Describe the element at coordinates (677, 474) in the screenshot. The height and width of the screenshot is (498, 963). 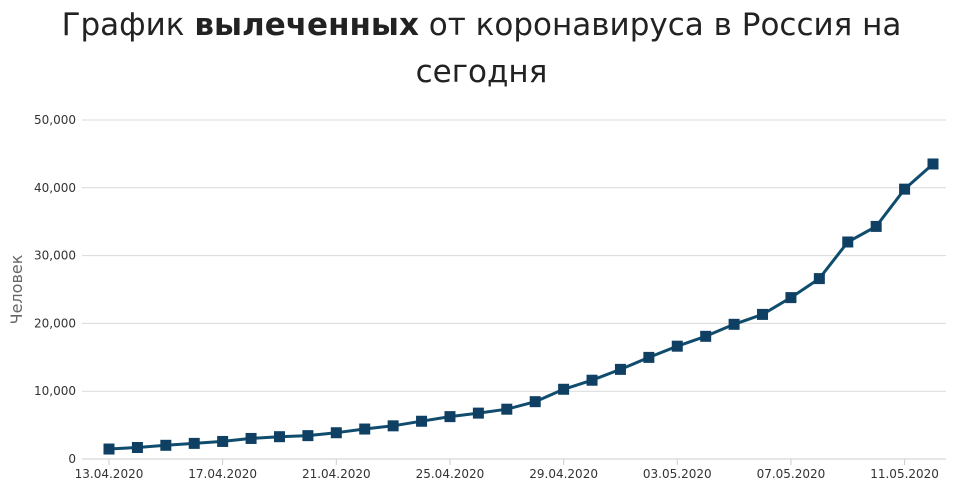
I see `x-tick-label: 03.05.2020` at that location.